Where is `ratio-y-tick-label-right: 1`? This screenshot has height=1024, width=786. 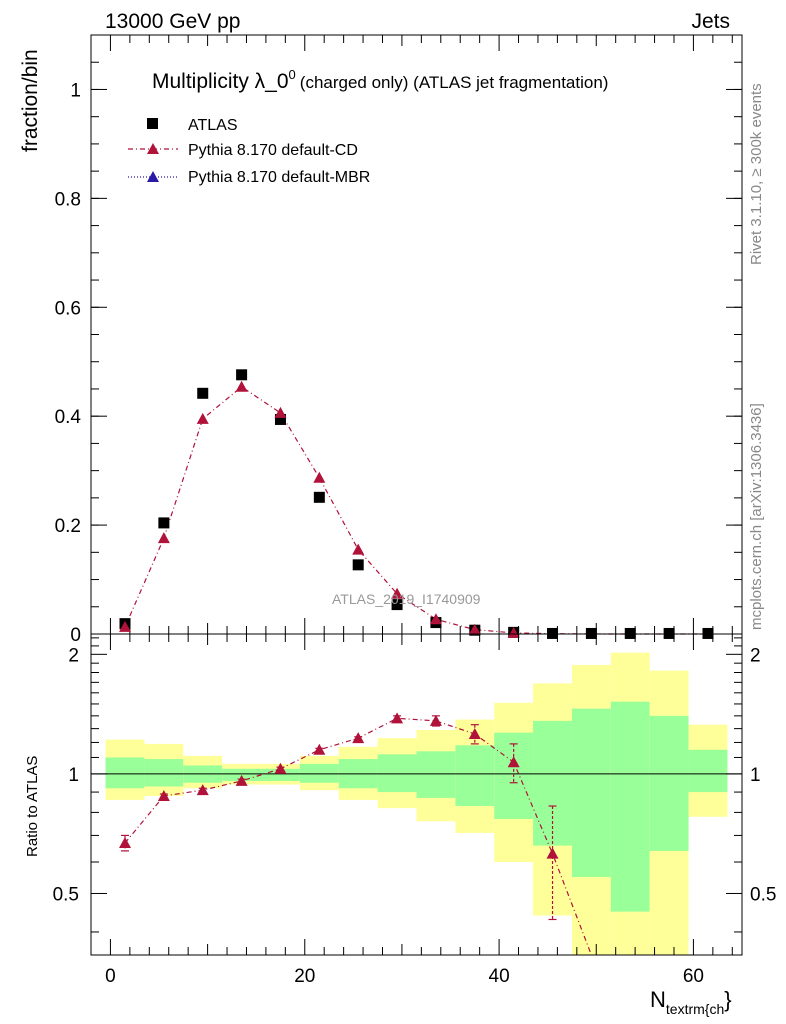 ratio-y-tick-label-right: 1 is located at coordinates (755, 775).